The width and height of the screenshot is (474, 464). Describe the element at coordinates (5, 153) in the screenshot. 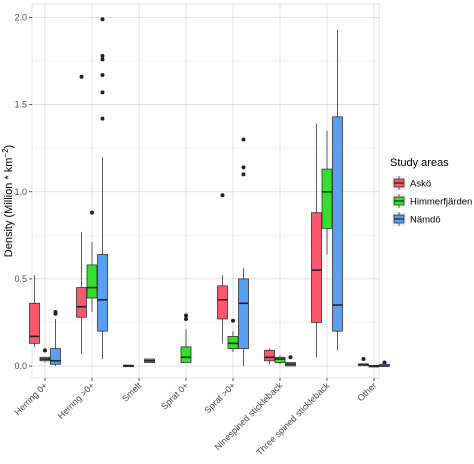

I see `y-axis-title-superscript: −2` at that location.